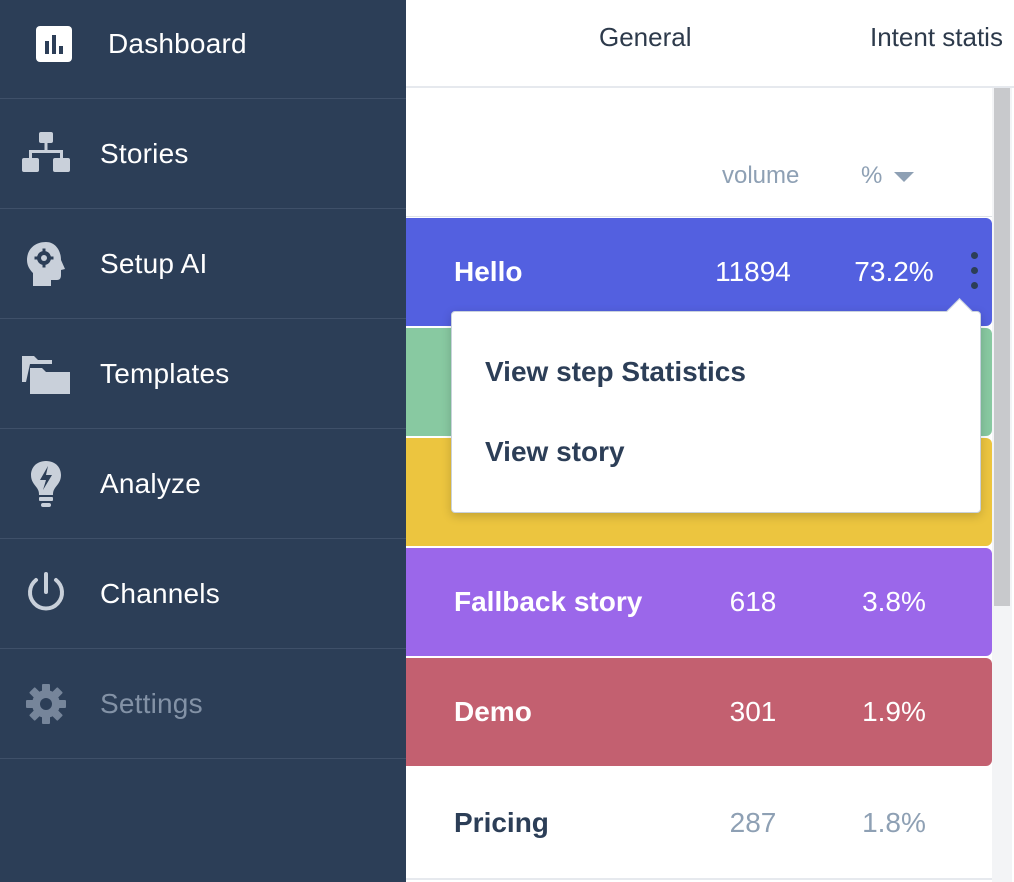 This screenshot has width=1014, height=882. Describe the element at coordinates (904, 177) in the screenshot. I see `sort-descending-icon` at that location.